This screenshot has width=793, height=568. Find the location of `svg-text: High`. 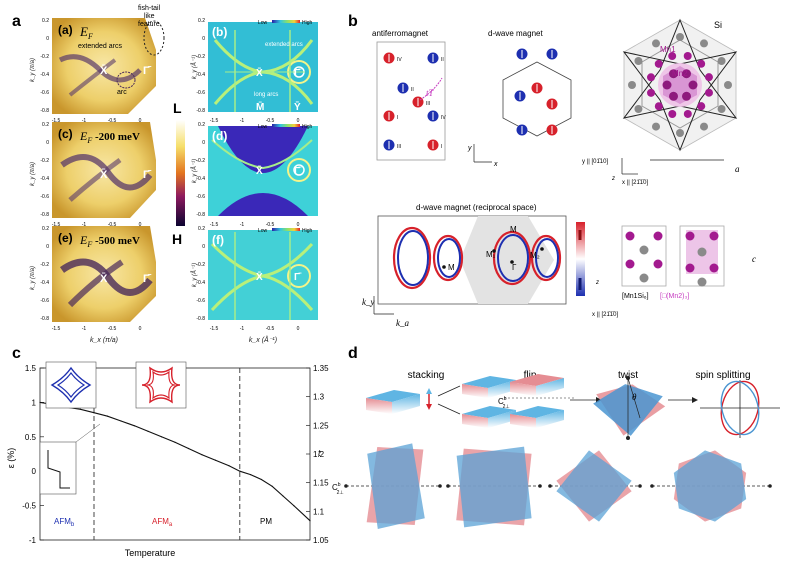

svg-text: High is located at coordinates (307, 127).